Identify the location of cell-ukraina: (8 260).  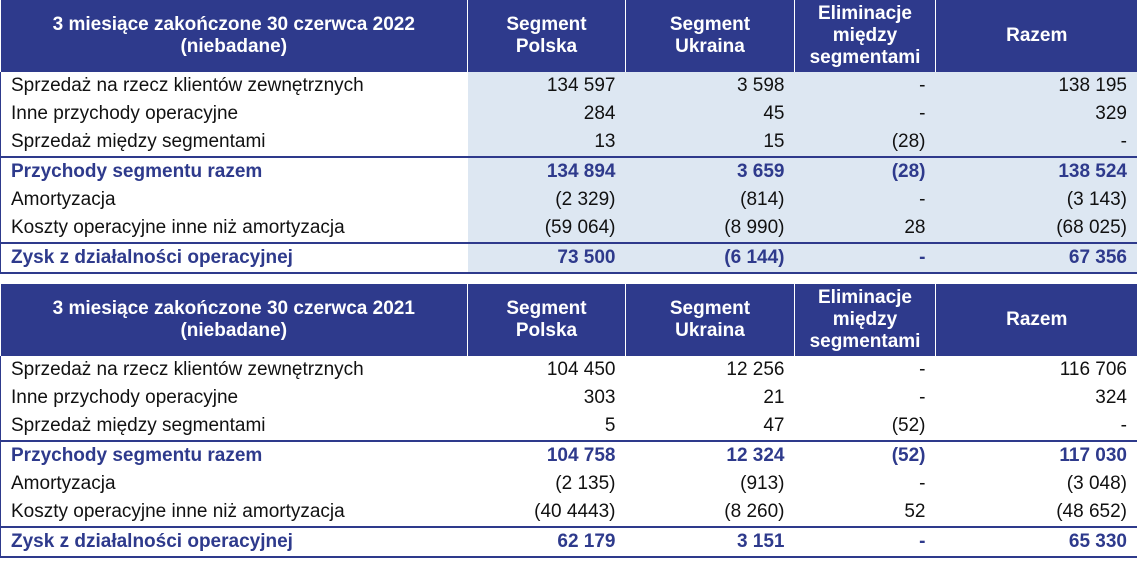
(754, 511).